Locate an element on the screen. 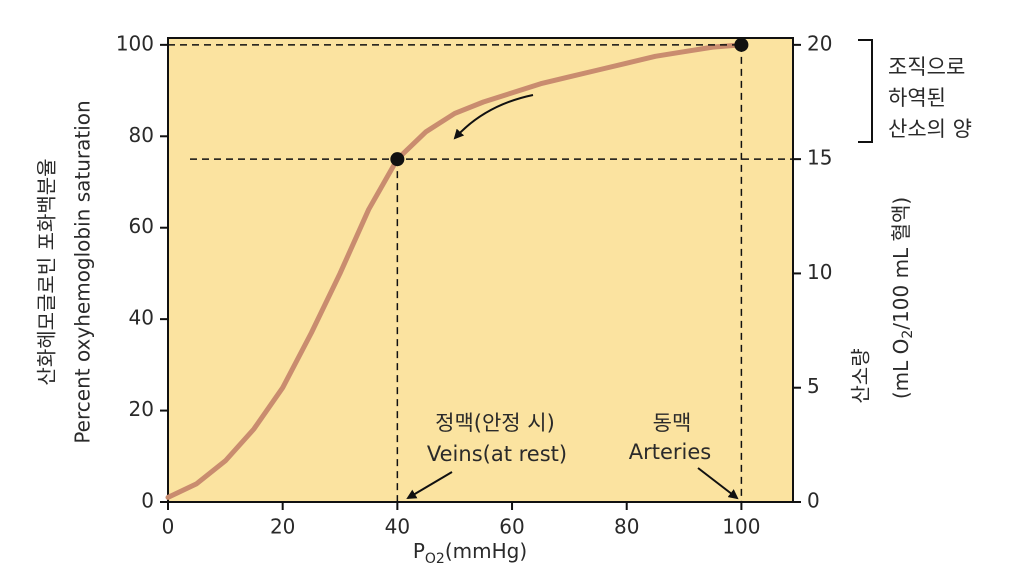  label-part: (mmHg) is located at coordinates (486, 551).